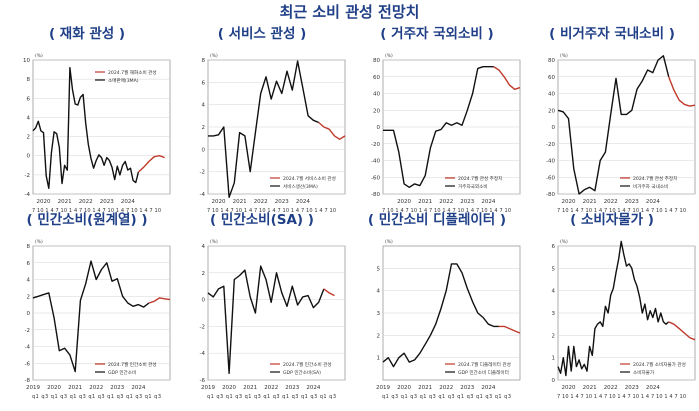 This screenshot has width=699, height=411. What do you see at coordinates (262, 220) in the screenshot?
I see `chart-title: ( 민간소비(SA) )` at bounding box center [262, 220].